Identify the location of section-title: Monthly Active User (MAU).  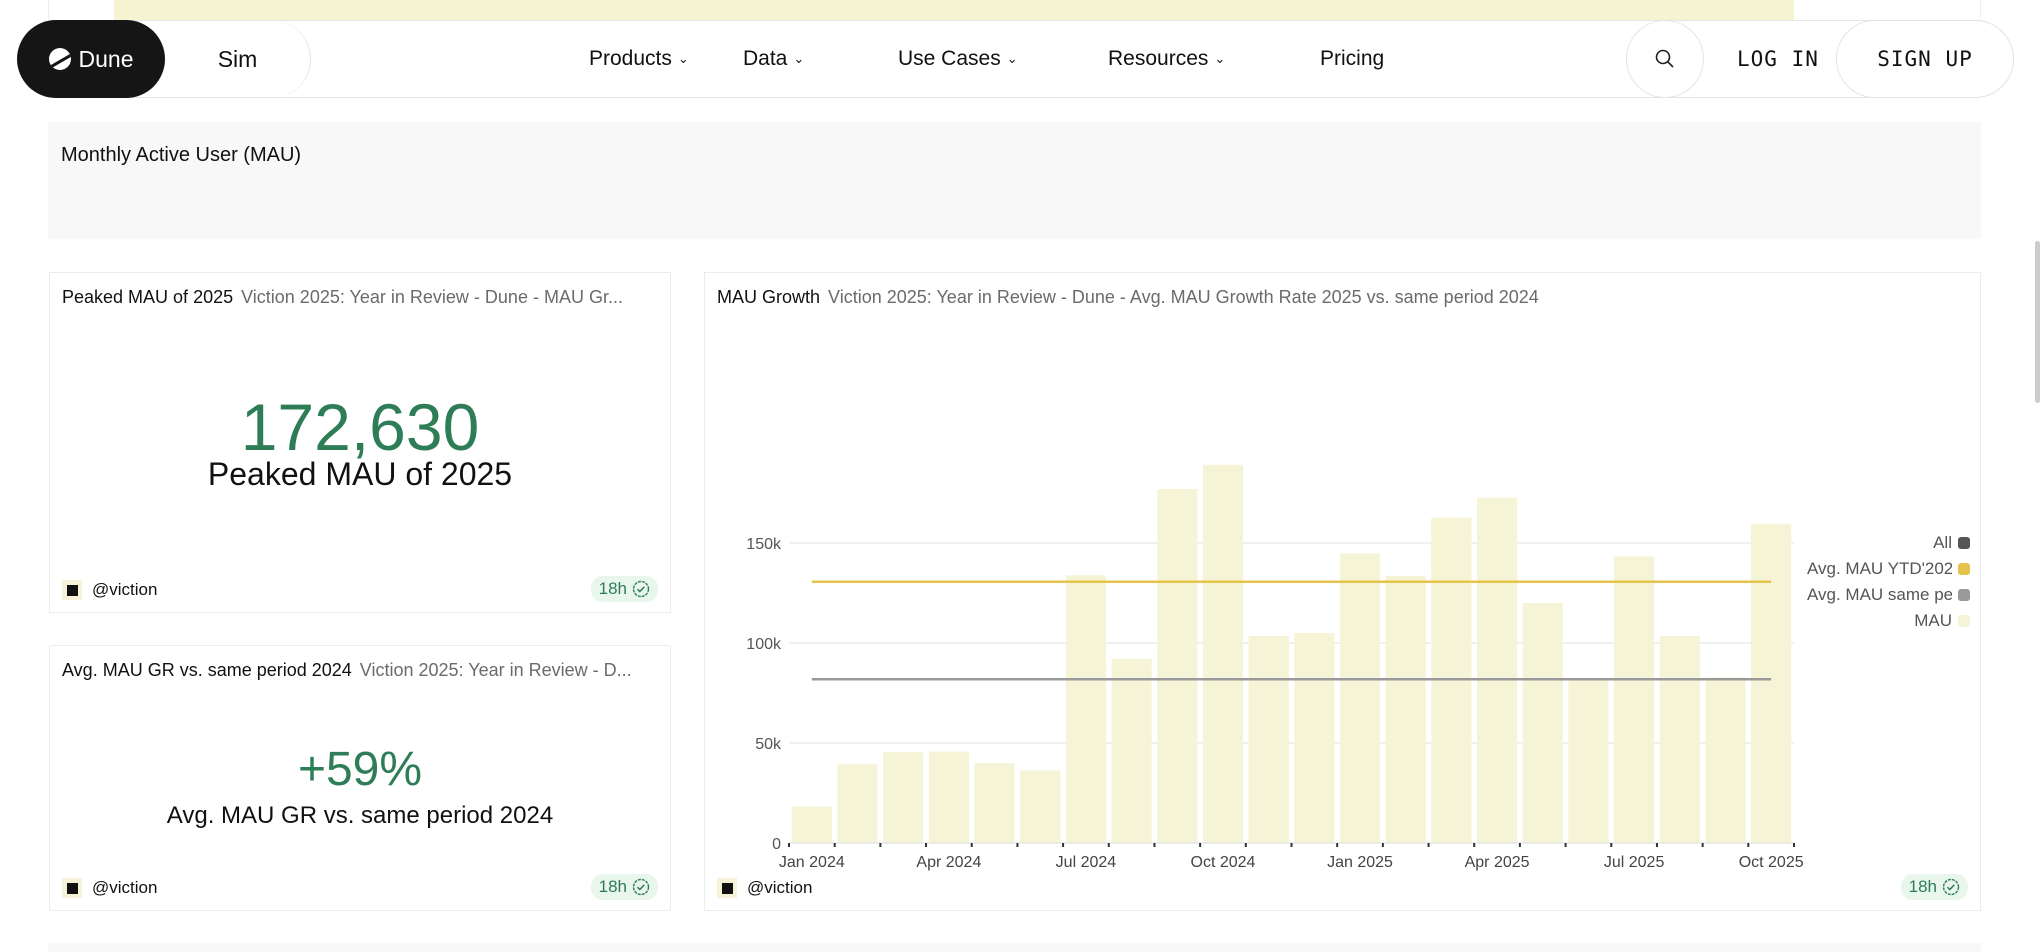
(181, 155).